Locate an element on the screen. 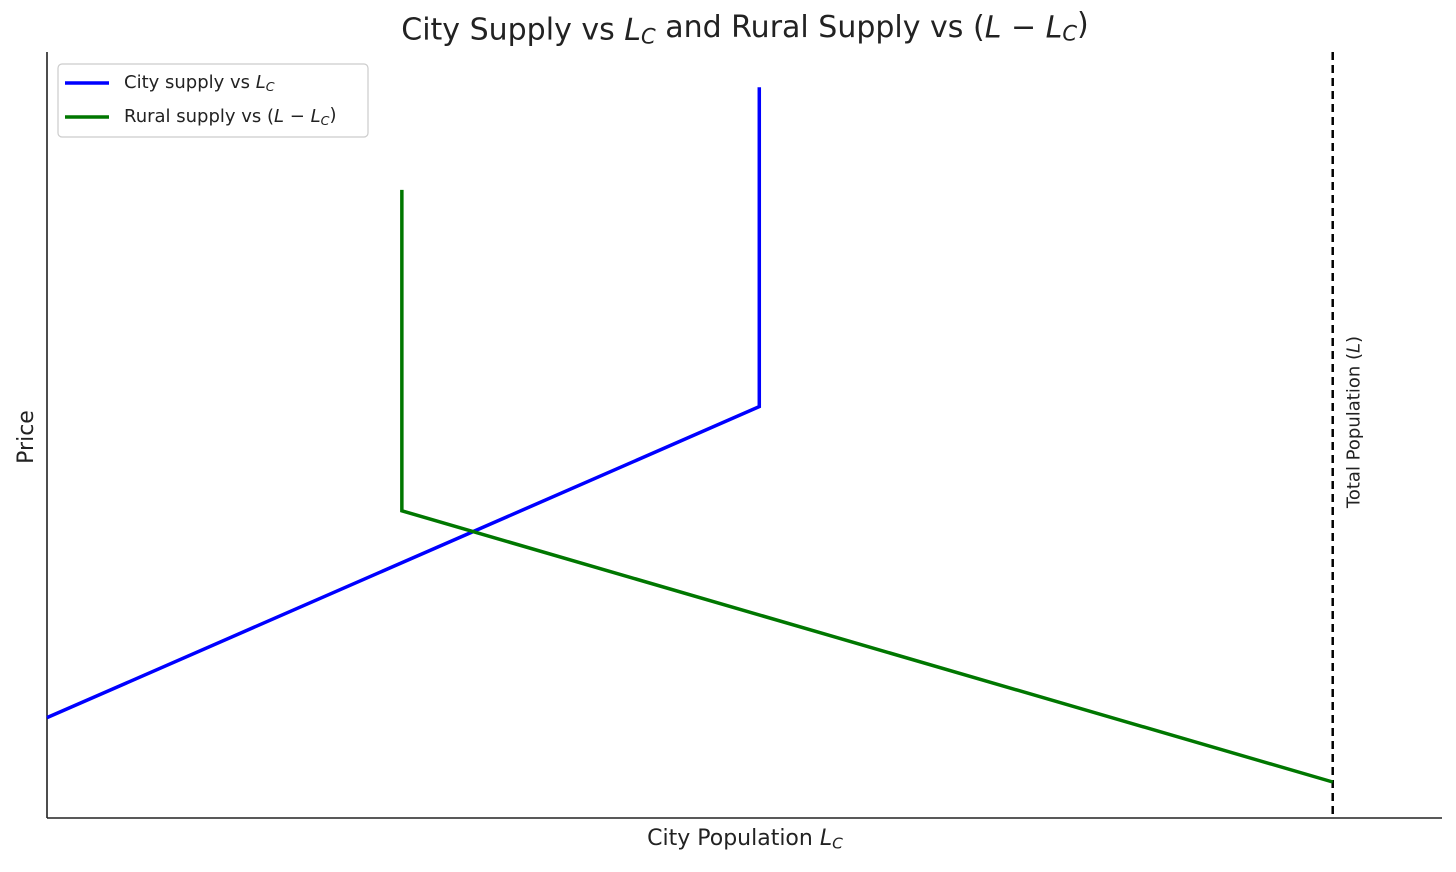 This screenshot has height=872, width=1456. legend-box is located at coordinates (213, 100).